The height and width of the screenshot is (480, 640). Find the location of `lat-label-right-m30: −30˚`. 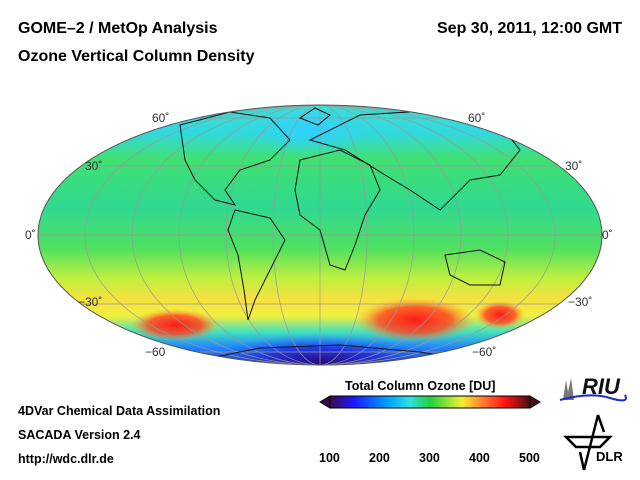

lat-label-right-m30: −30˚ is located at coordinates (580, 302).